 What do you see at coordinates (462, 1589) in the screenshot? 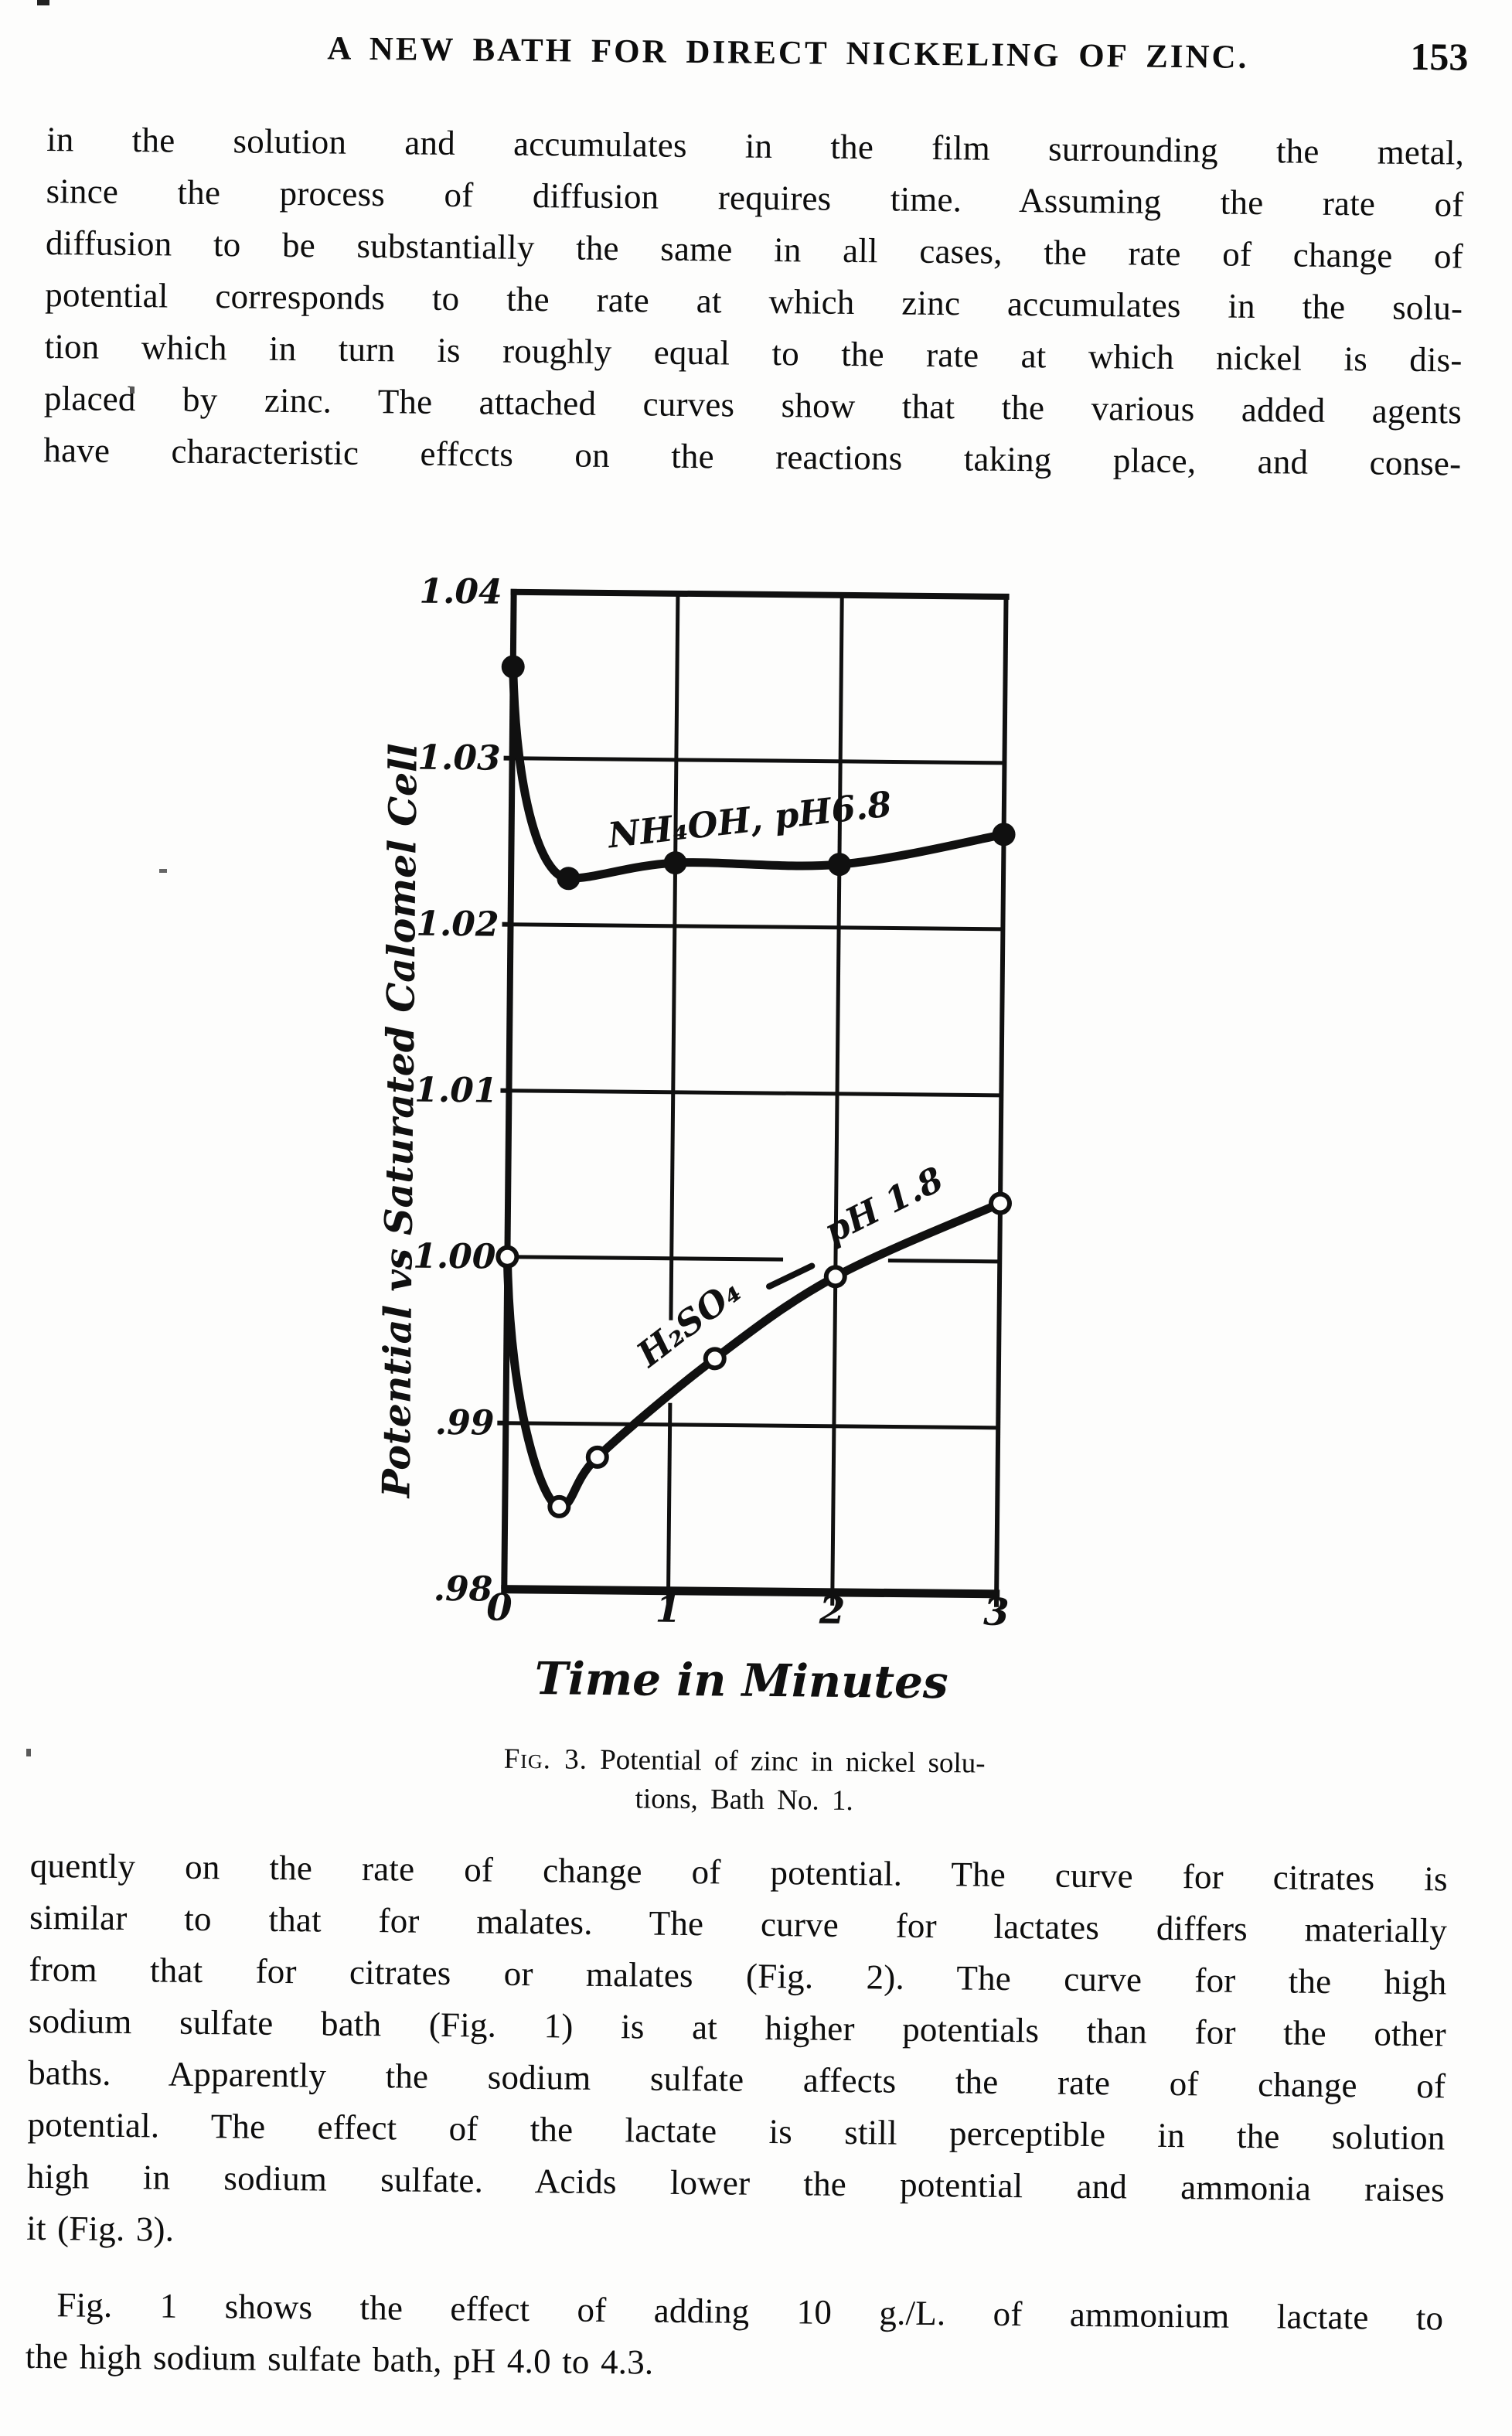
I see `y-tick-label: .98` at bounding box center [462, 1589].